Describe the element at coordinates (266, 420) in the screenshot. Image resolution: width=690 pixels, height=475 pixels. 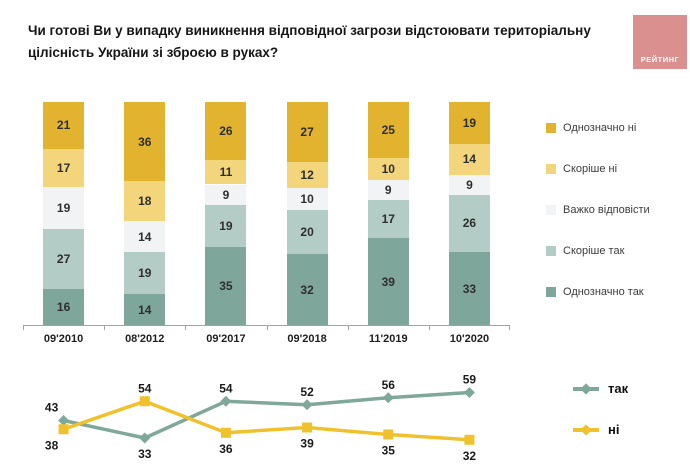
I see `line-series-ні` at that location.